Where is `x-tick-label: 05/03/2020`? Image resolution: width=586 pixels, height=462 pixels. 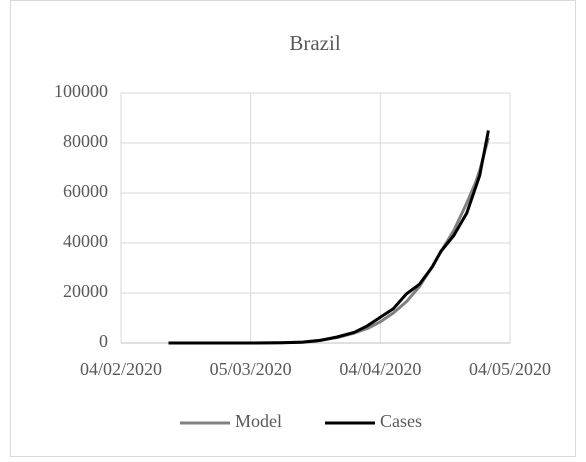
x-tick-label: 05/03/2020 is located at coordinates (251, 369).